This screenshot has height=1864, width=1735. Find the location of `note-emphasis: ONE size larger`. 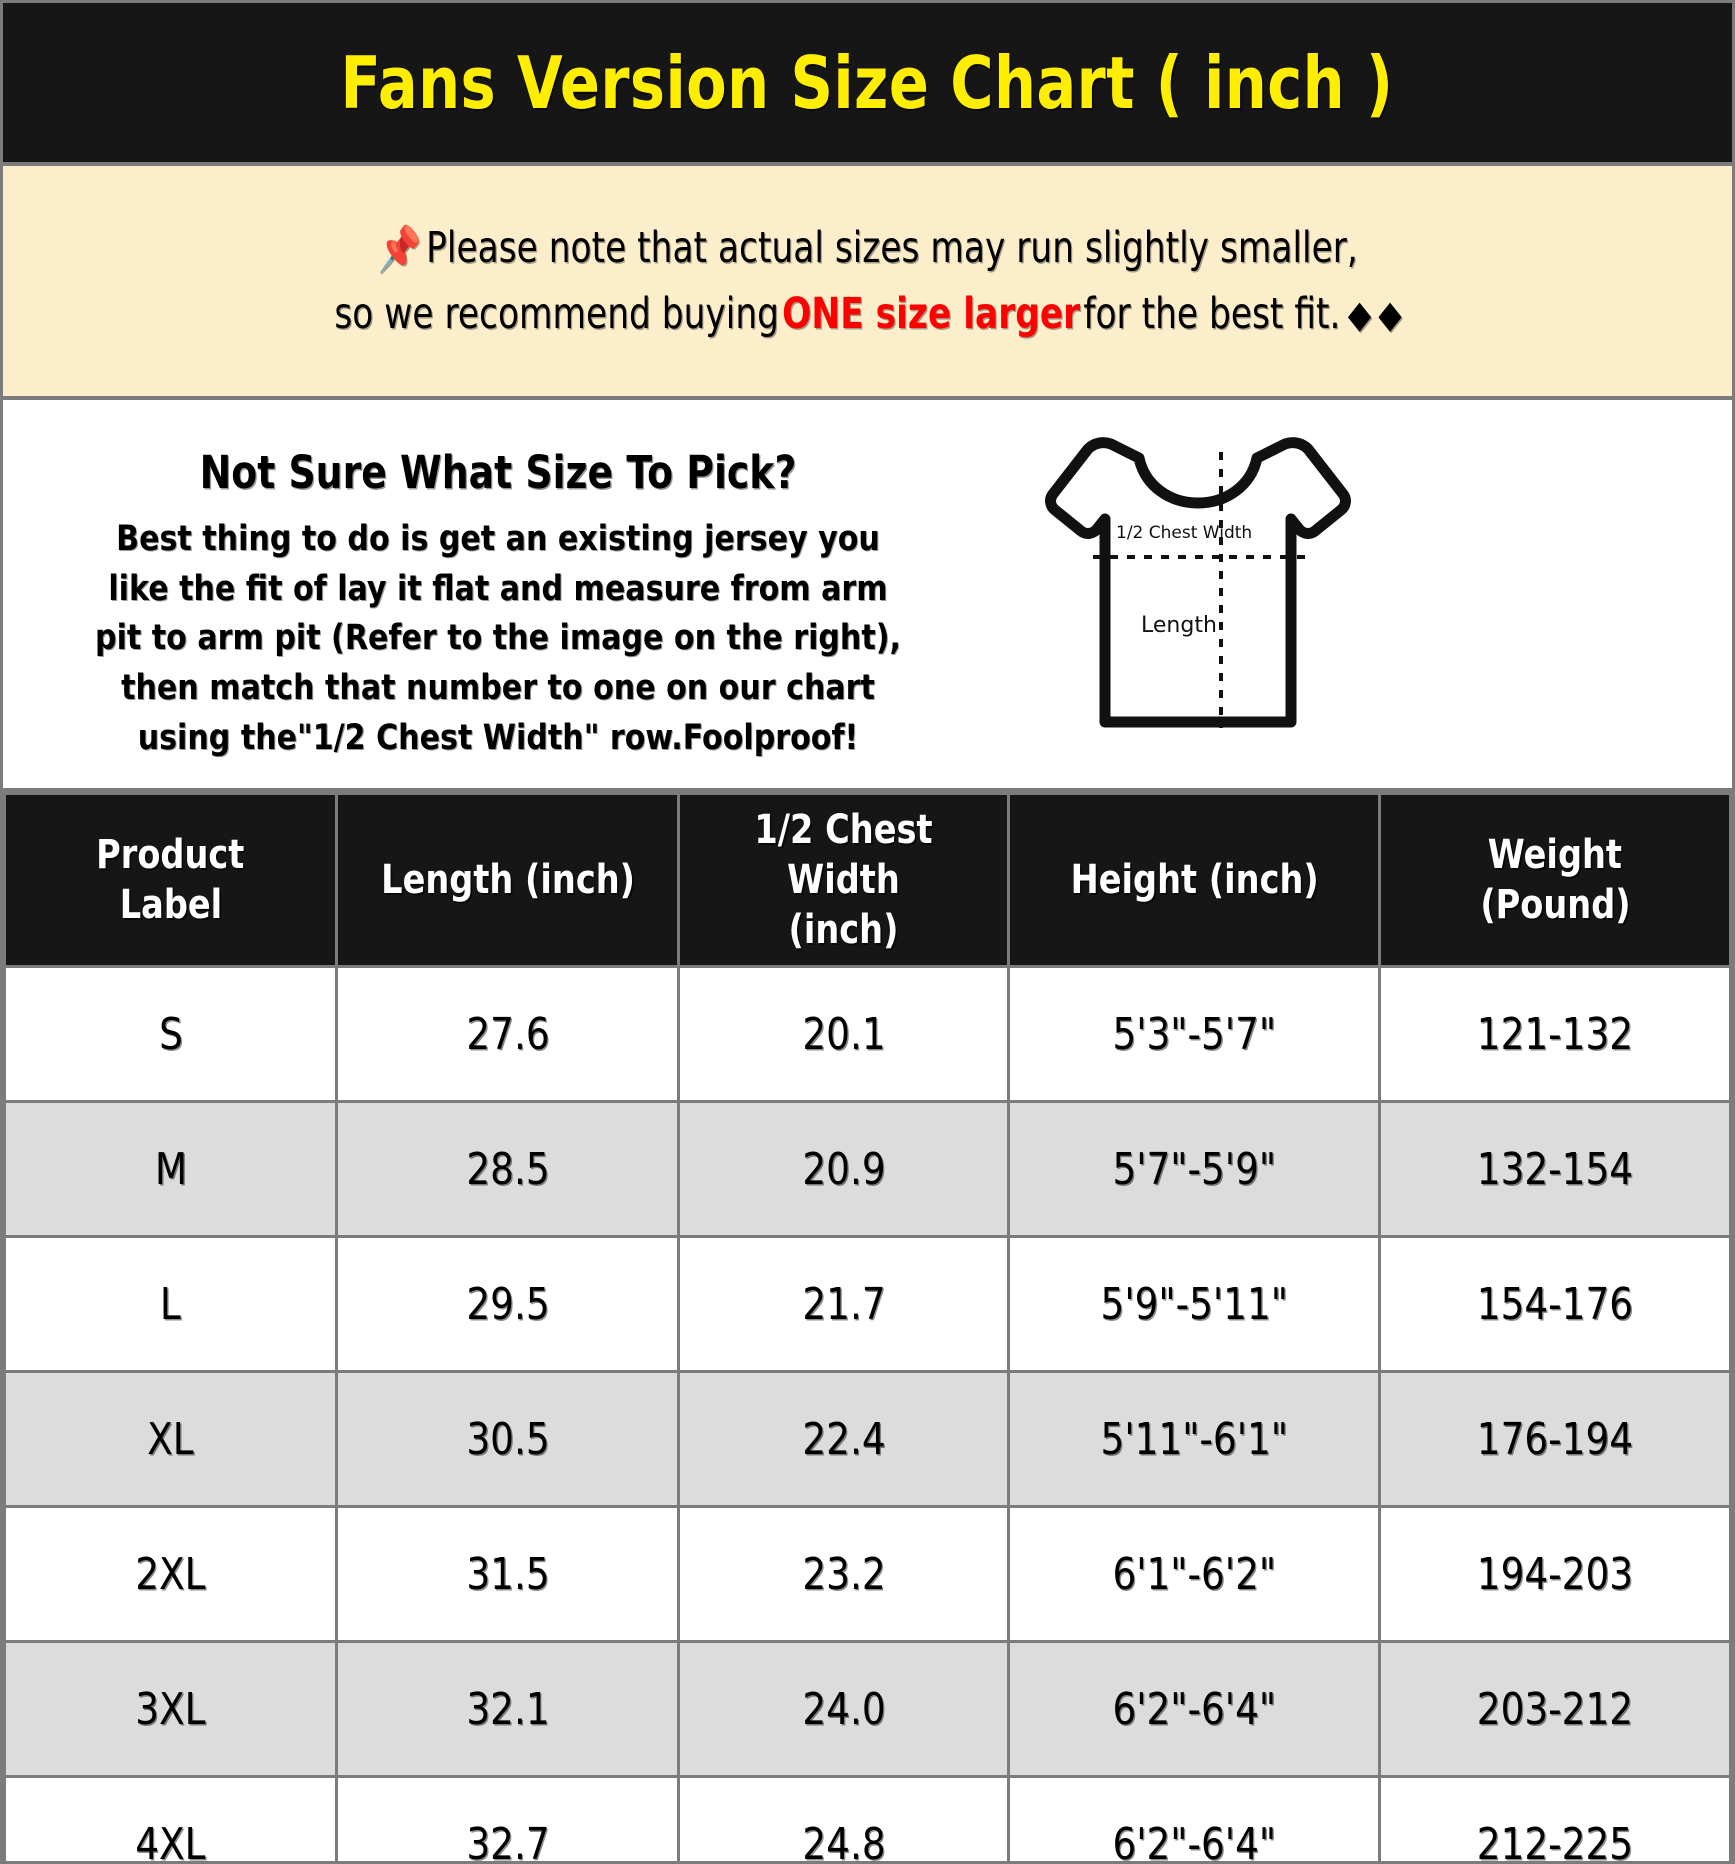

note-emphasis: ONE size larger is located at coordinates (930, 314).